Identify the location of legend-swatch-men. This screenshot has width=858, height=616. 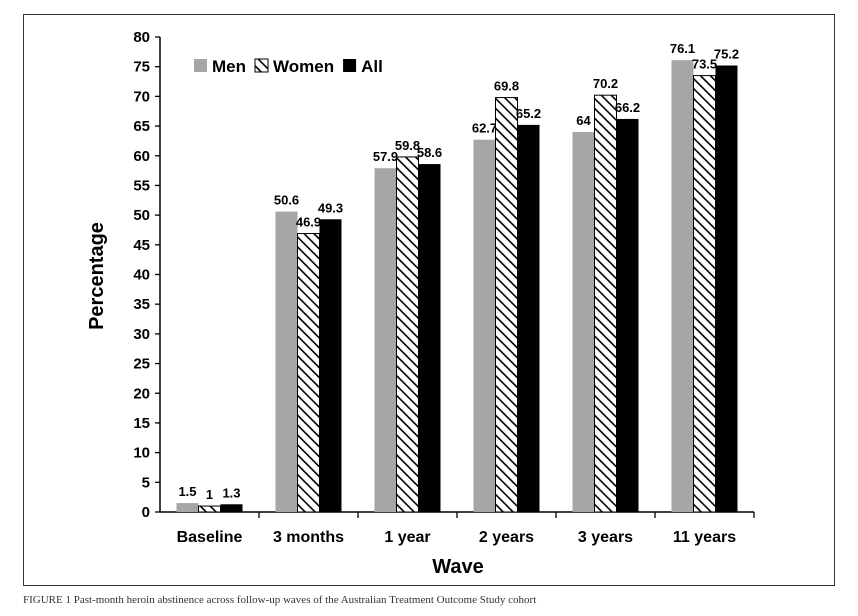
(200, 65).